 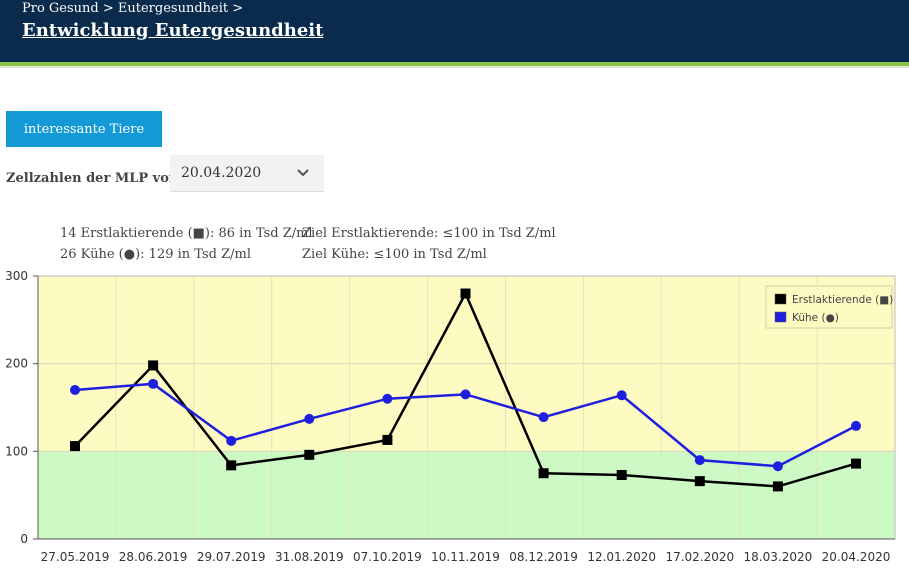 What do you see at coordinates (621, 557) in the screenshot?
I see `x-tick-label: 12.01.2020` at bounding box center [621, 557].